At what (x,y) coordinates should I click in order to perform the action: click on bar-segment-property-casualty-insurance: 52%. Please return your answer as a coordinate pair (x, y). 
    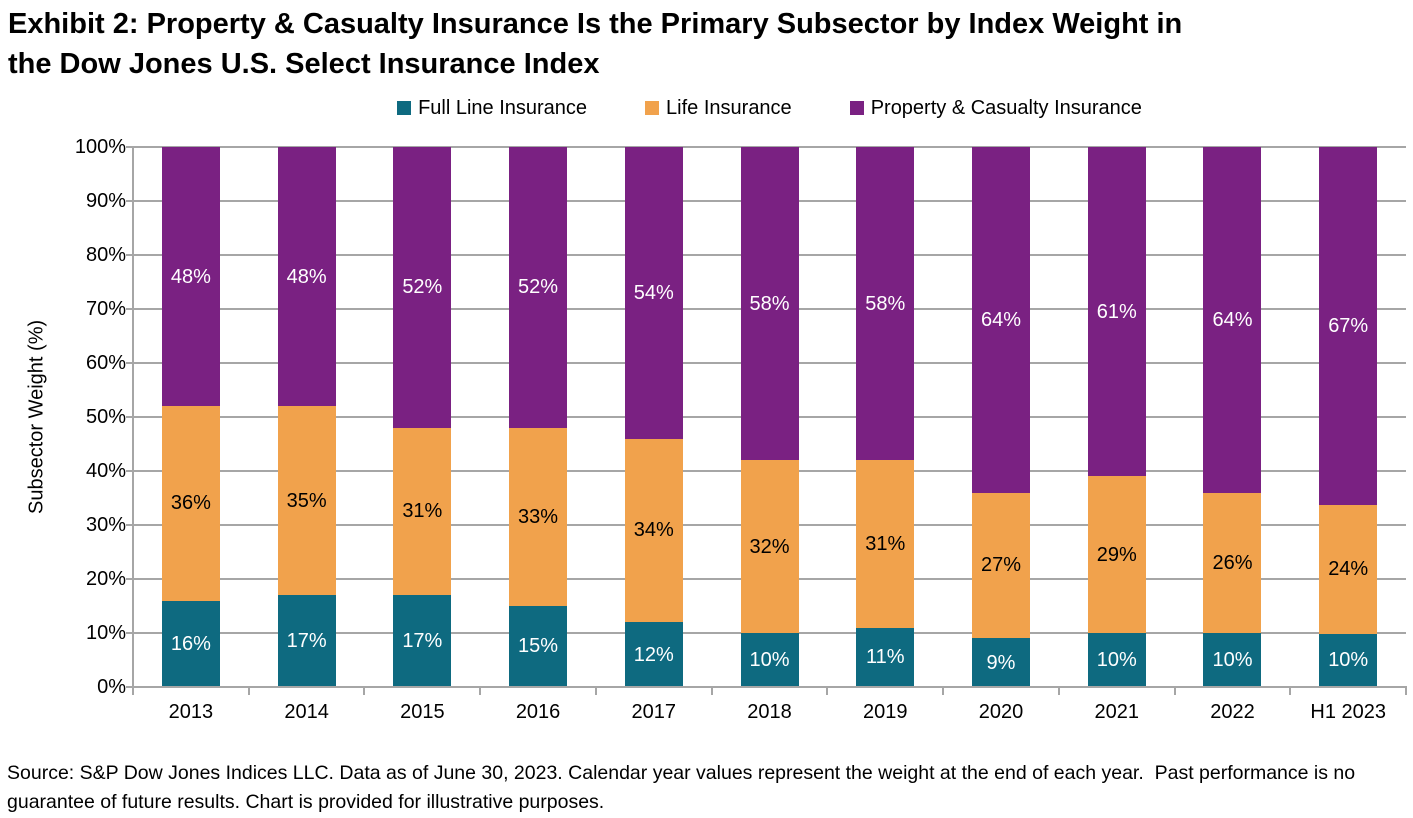
    Looking at the image, I should click on (422, 287).